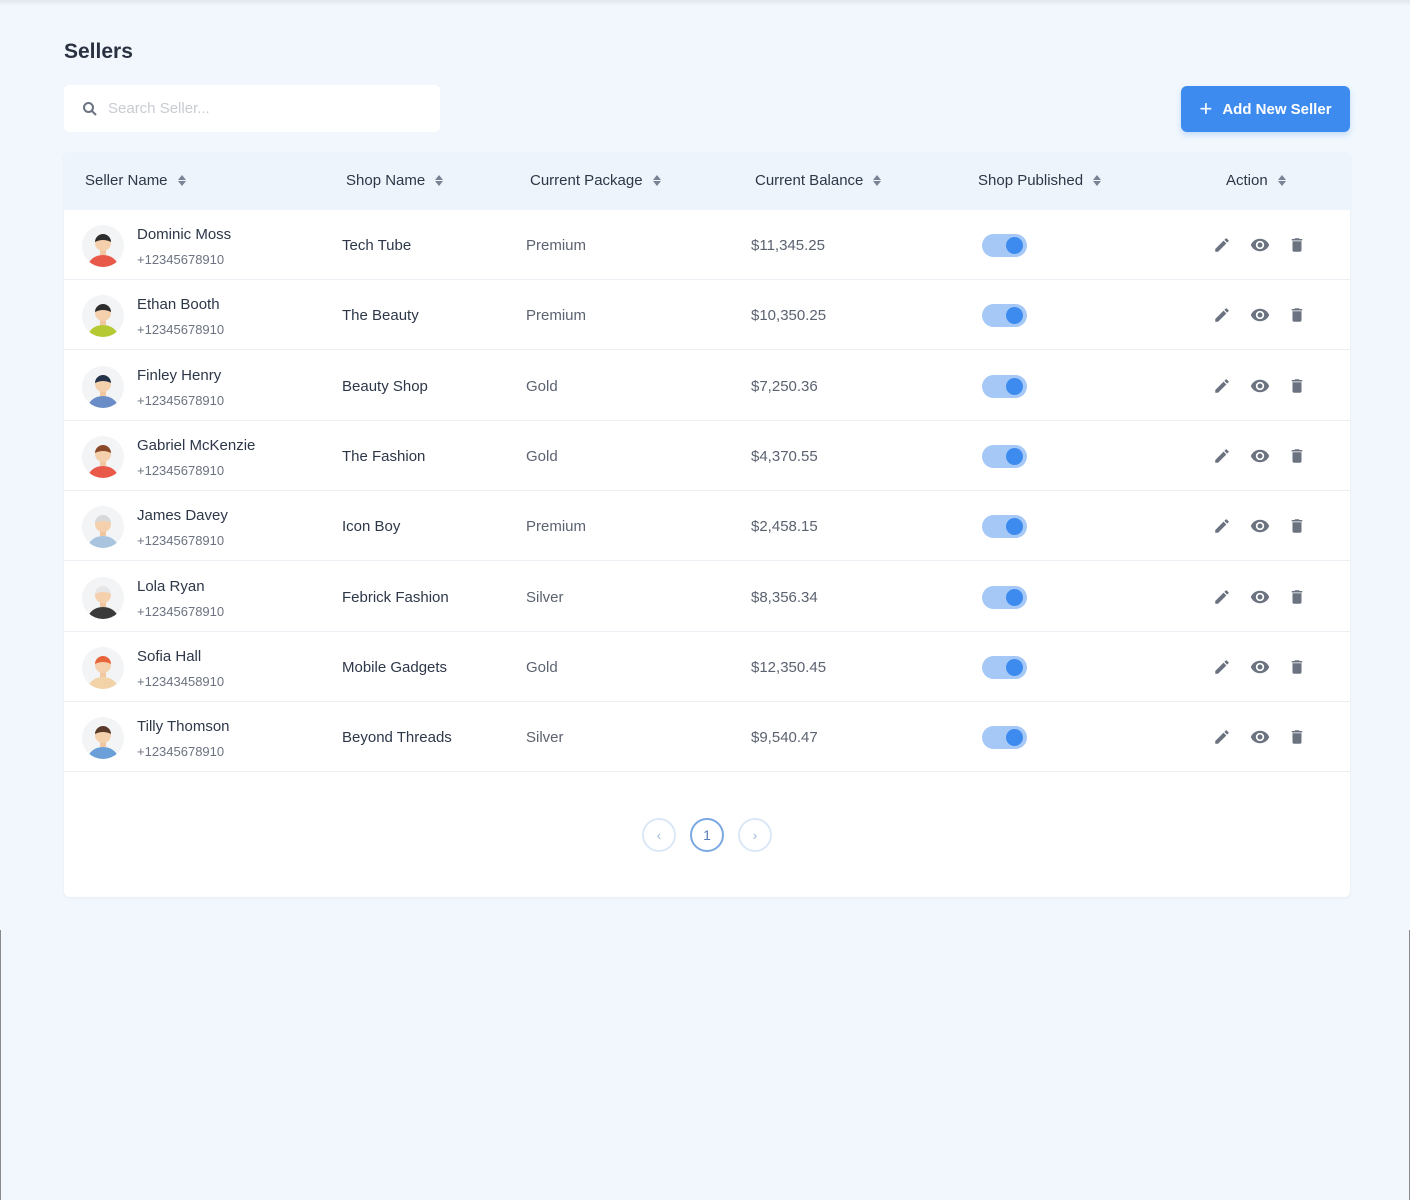 The image size is (1410, 1200). Describe the element at coordinates (818, 180) in the screenshot. I see `column-header: Current Balance` at that location.